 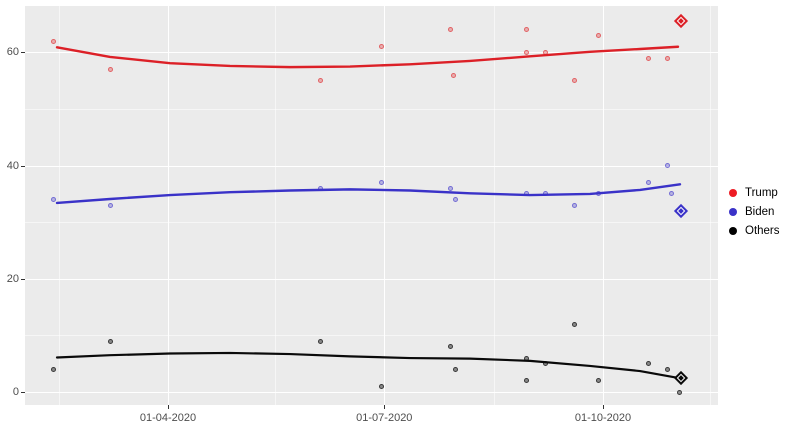 What do you see at coordinates (761, 192) in the screenshot?
I see `legend-label-trump: Trump` at bounding box center [761, 192].